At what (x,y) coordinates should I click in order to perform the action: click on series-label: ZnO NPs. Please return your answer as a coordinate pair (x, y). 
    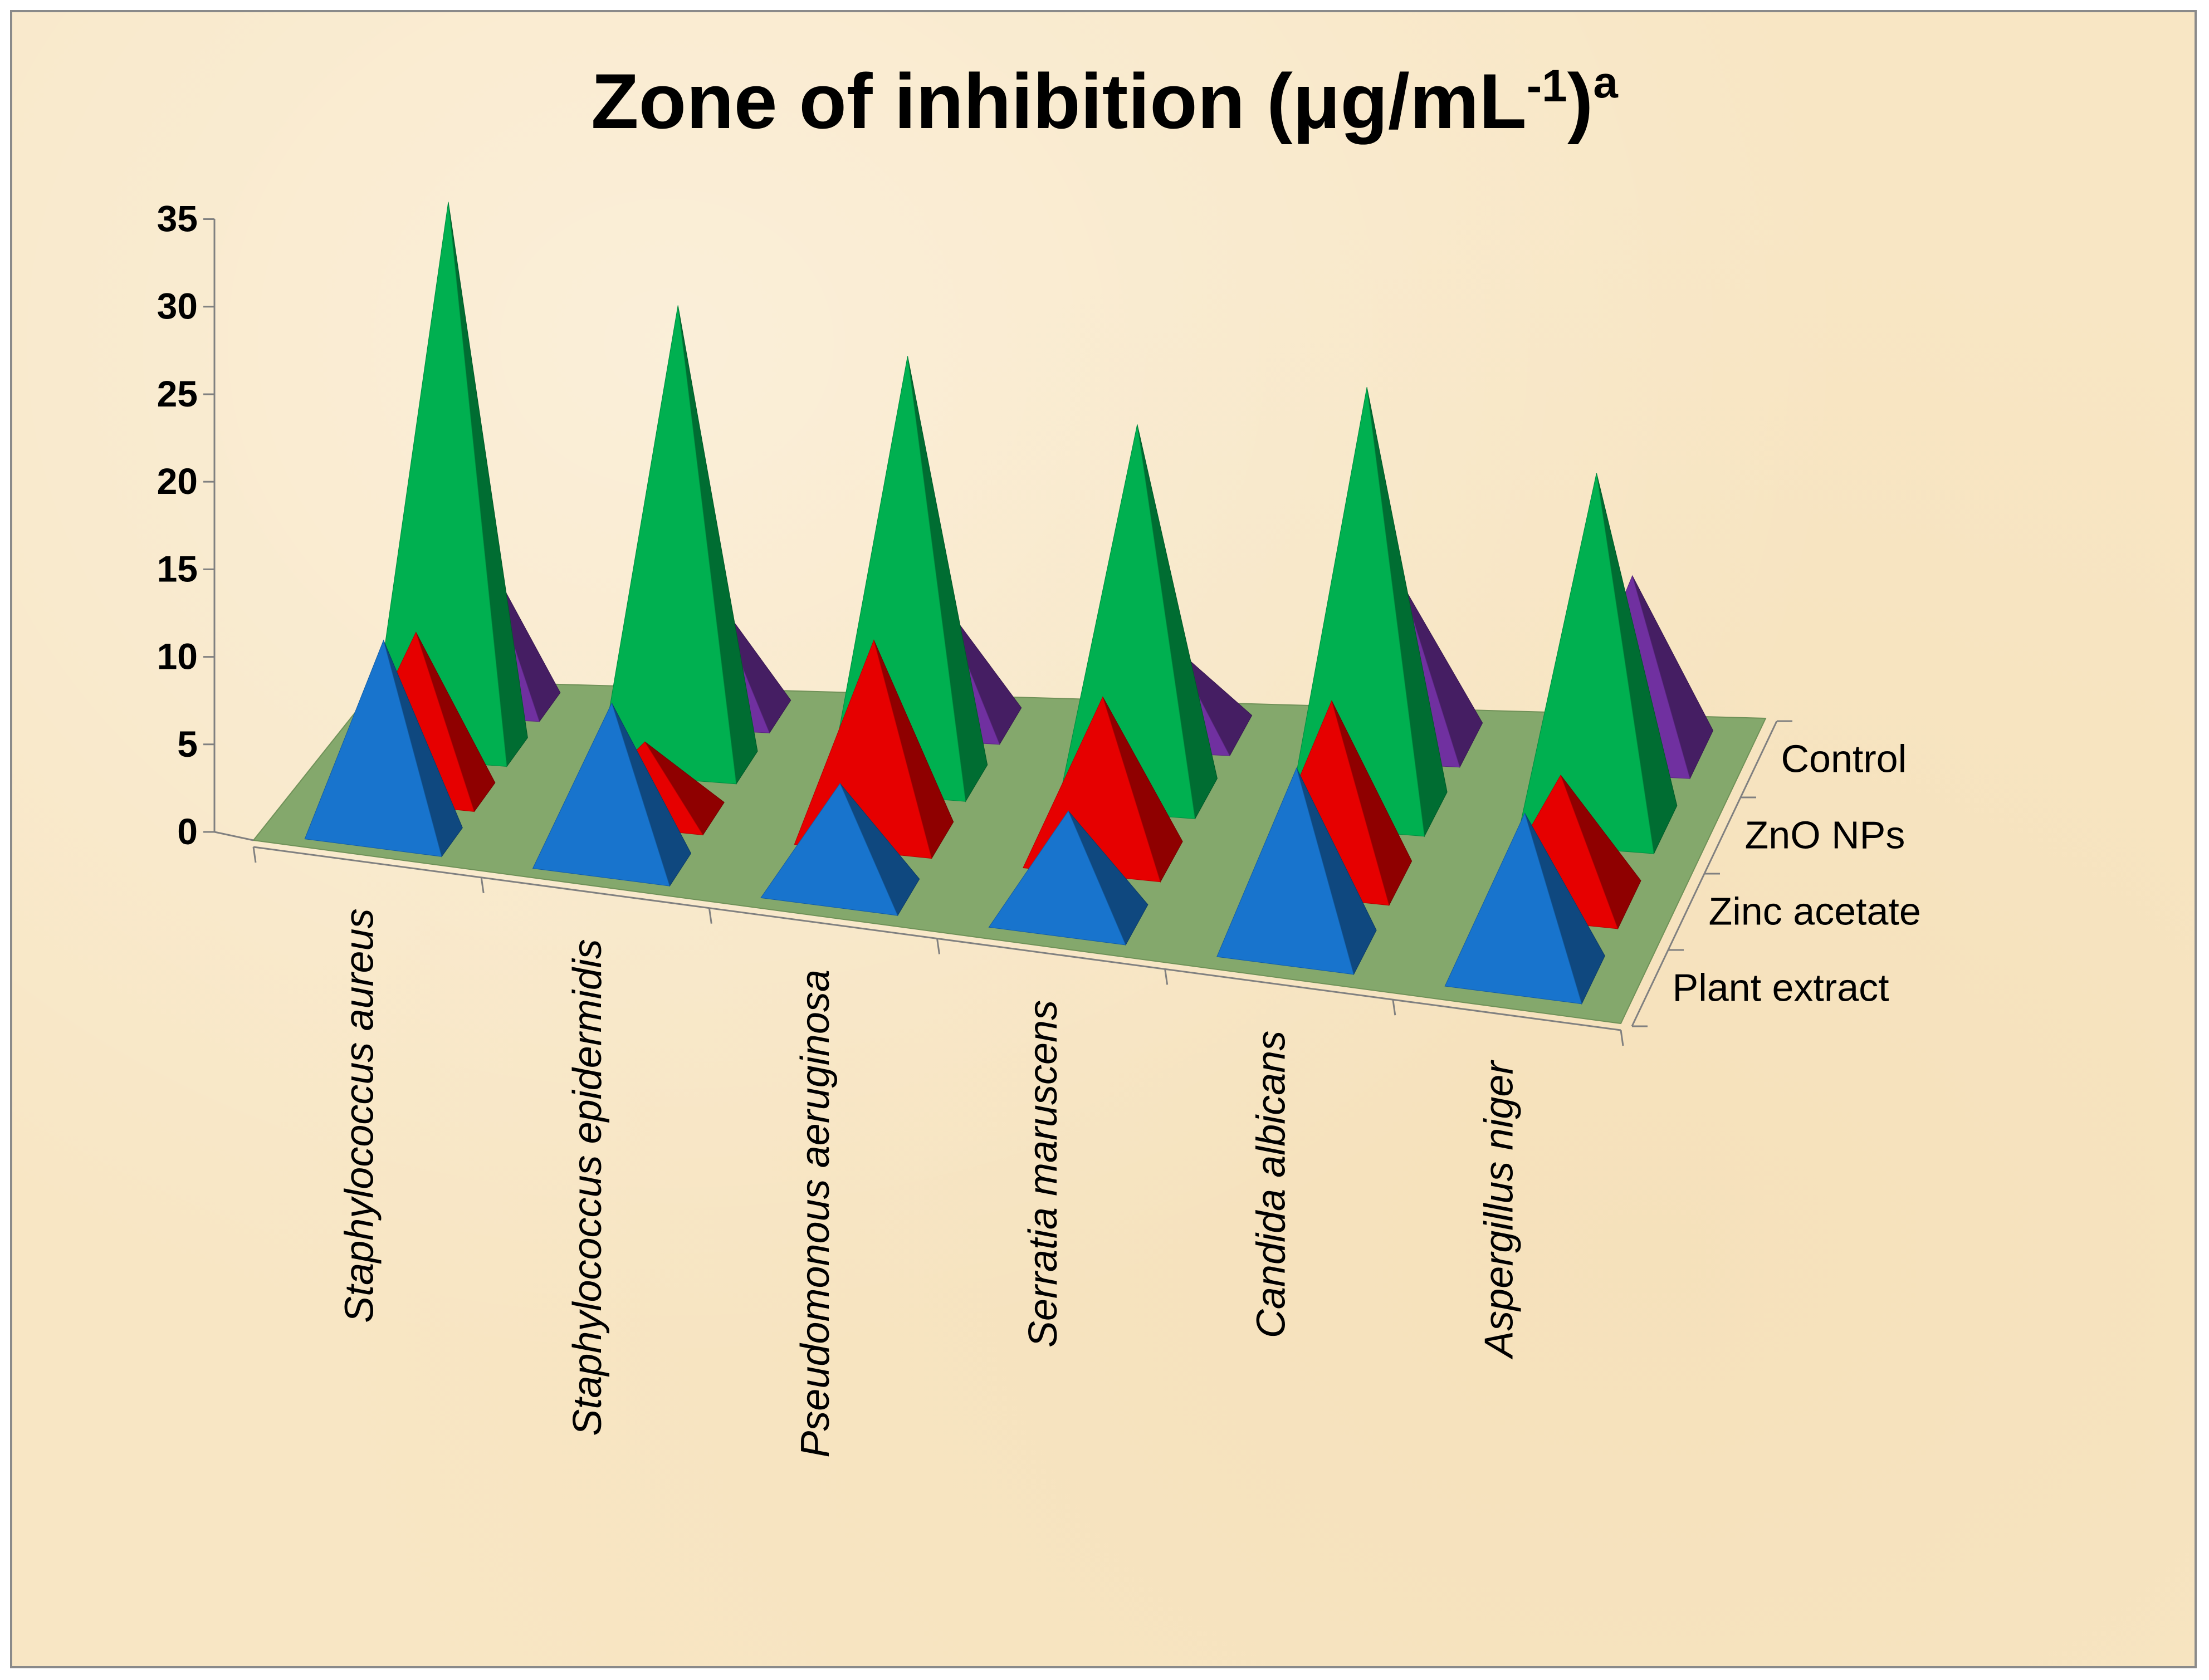
    Looking at the image, I should click on (1825, 835).